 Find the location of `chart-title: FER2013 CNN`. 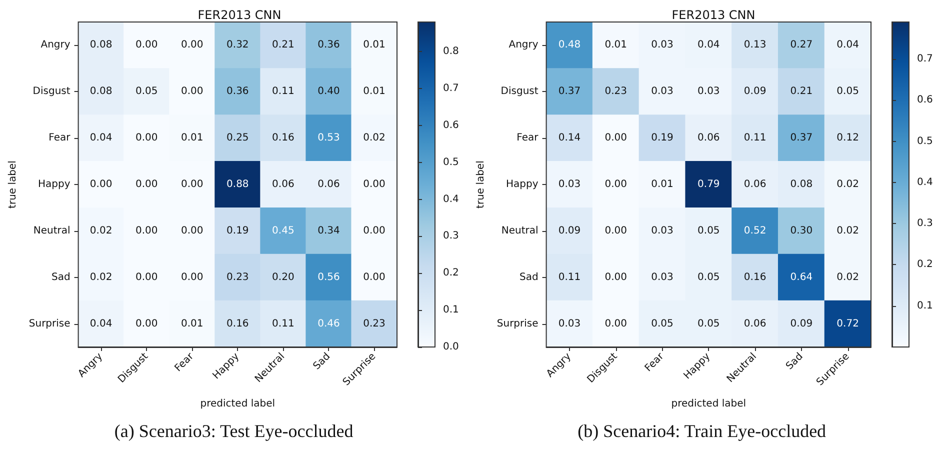

chart-title: FER2013 CNN is located at coordinates (240, 15).